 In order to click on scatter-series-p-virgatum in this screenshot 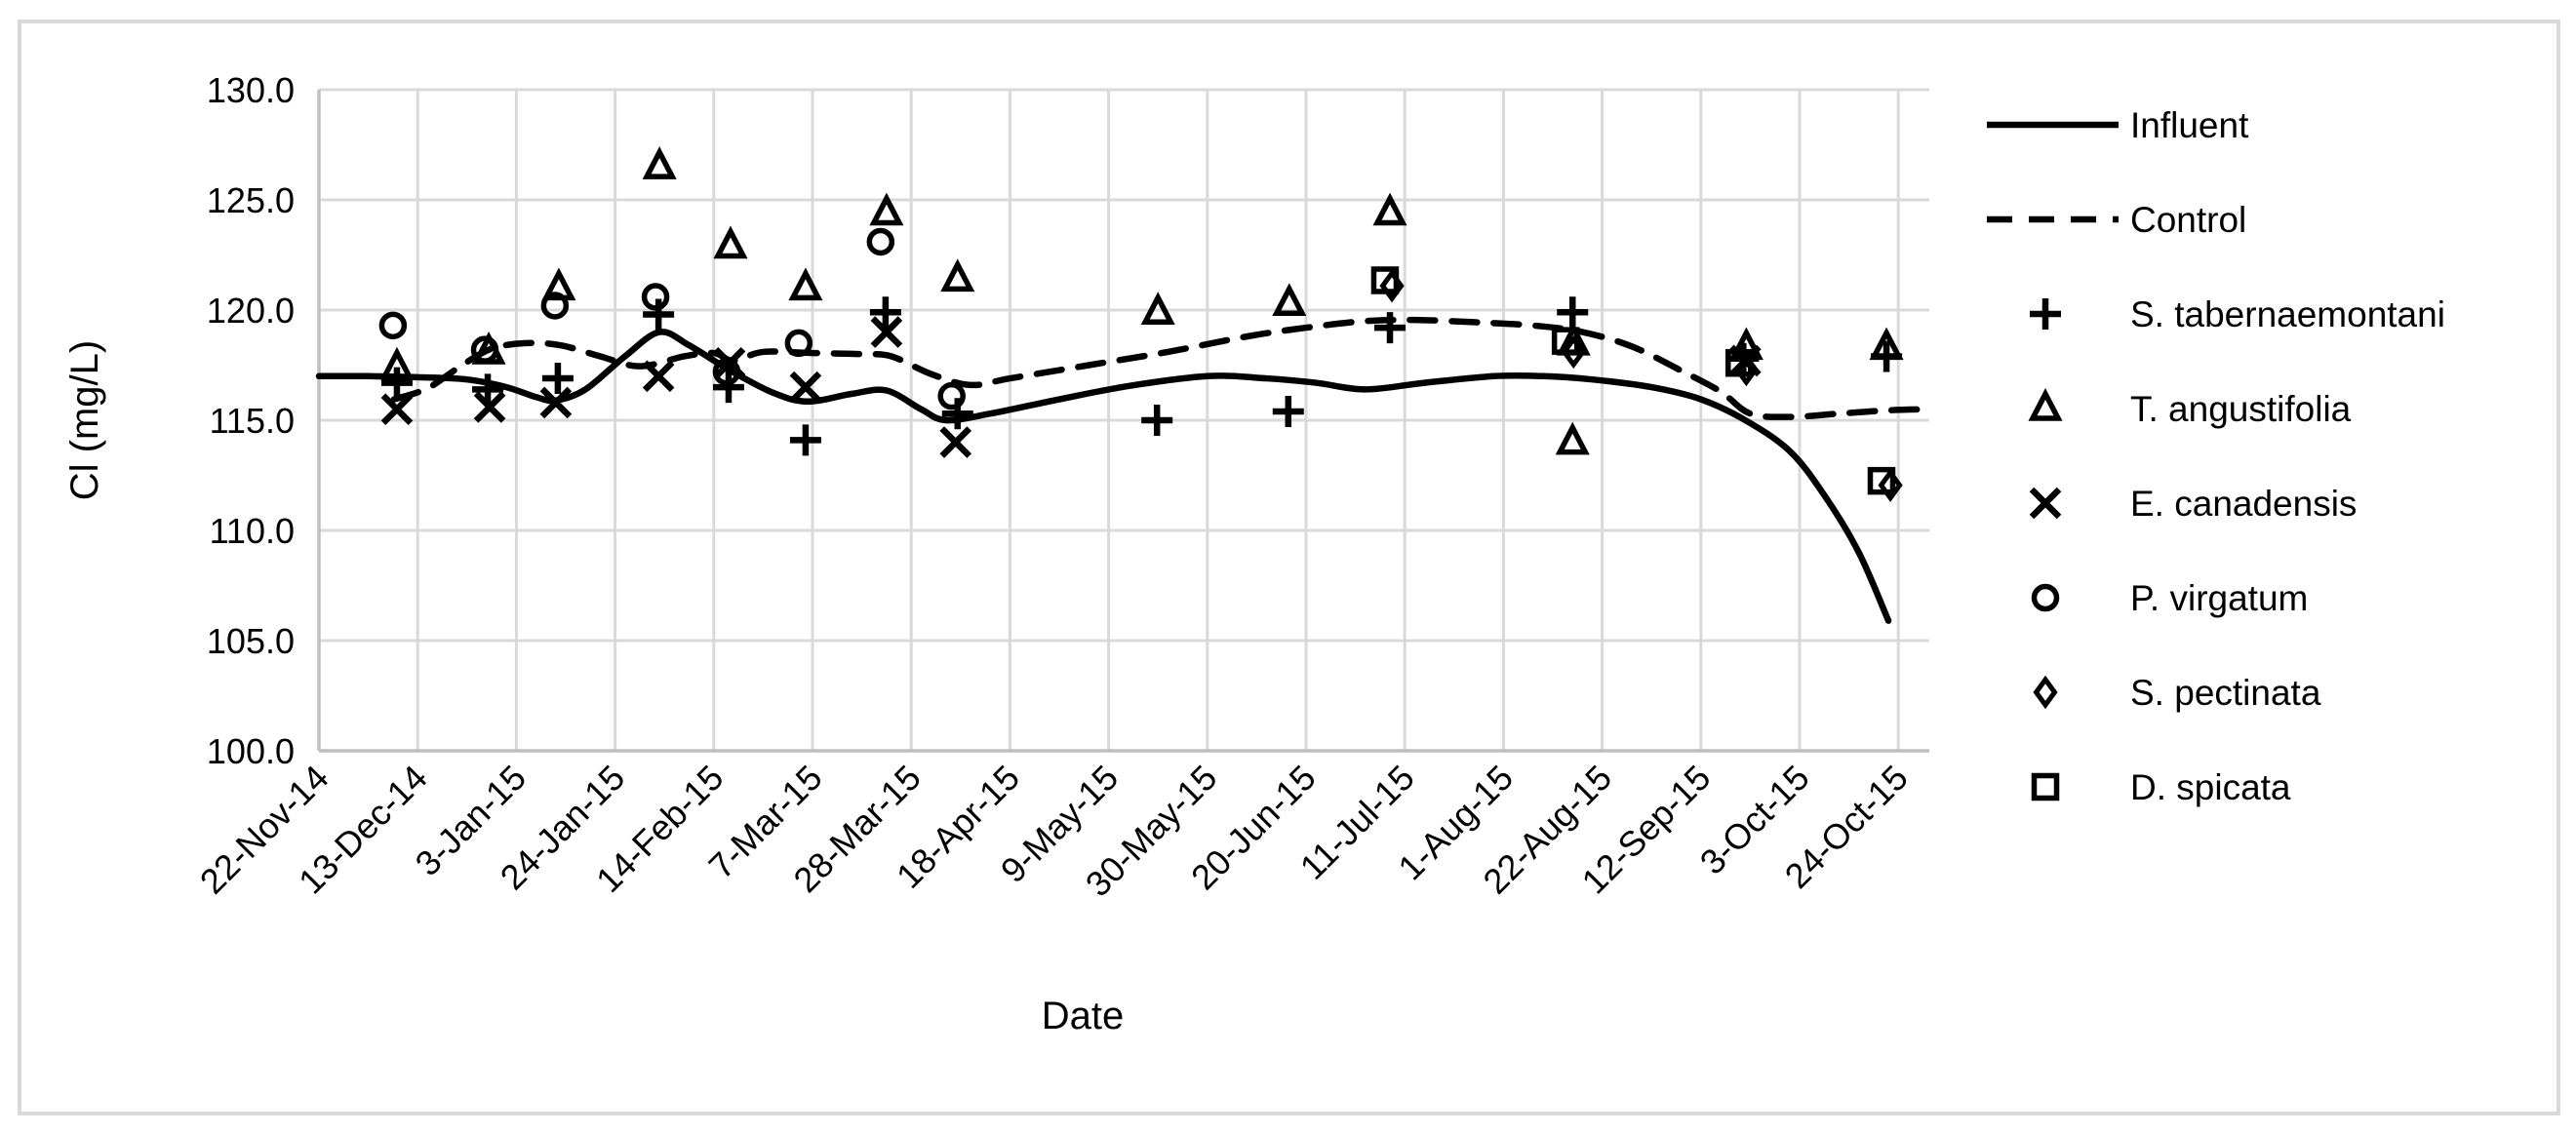, I will do `click(672, 318)`.